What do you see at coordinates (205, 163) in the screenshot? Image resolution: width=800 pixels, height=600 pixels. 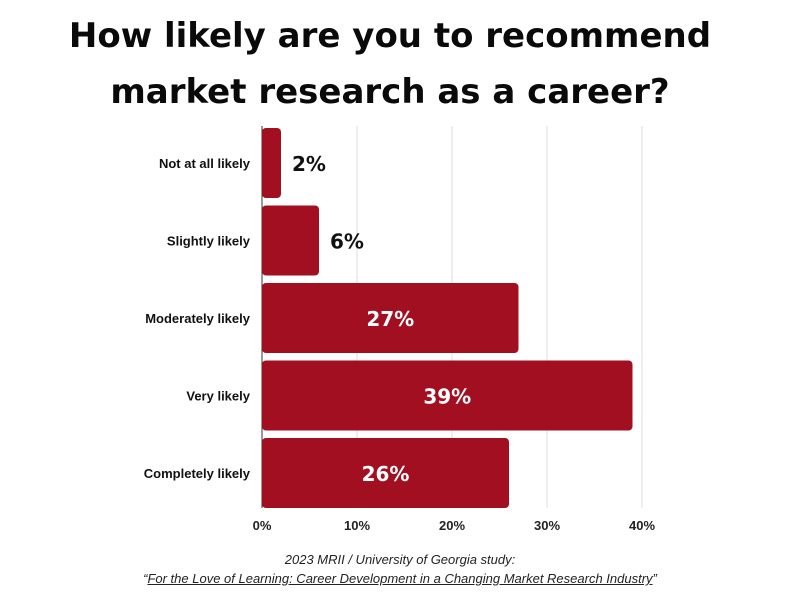 I see `category-label-0: Not at all likely` at bounding box center [205, 163].